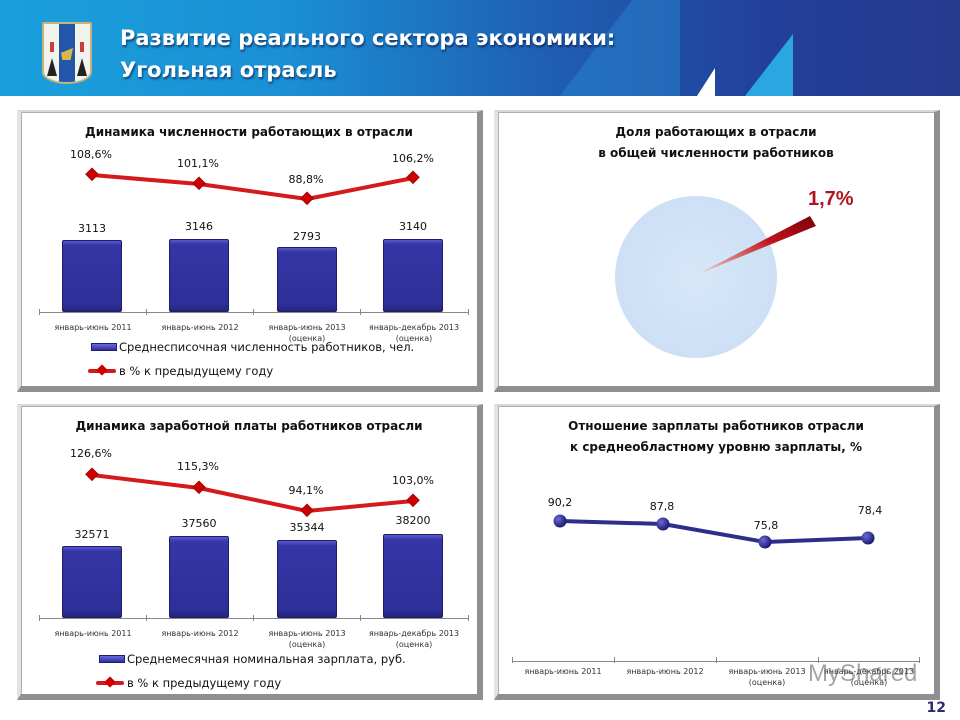 The width and height of the screenshot is (960, 720). I want to click on chart-title-line-1: Отношение зарплаты работников отрасли, so click(716, 426).